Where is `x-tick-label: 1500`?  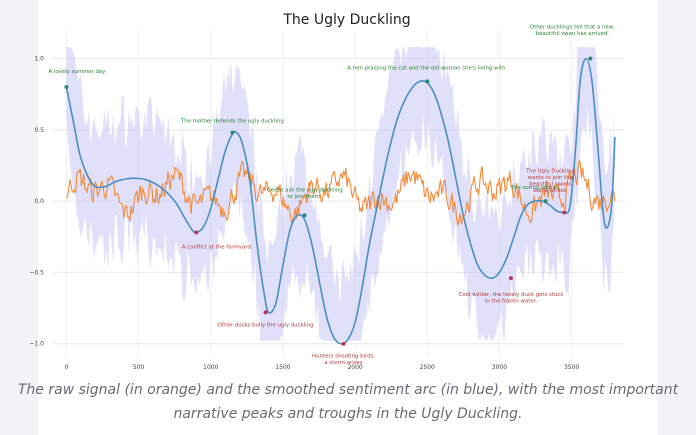
x-tick-label: 1500 is located at coordinates (282, 367).